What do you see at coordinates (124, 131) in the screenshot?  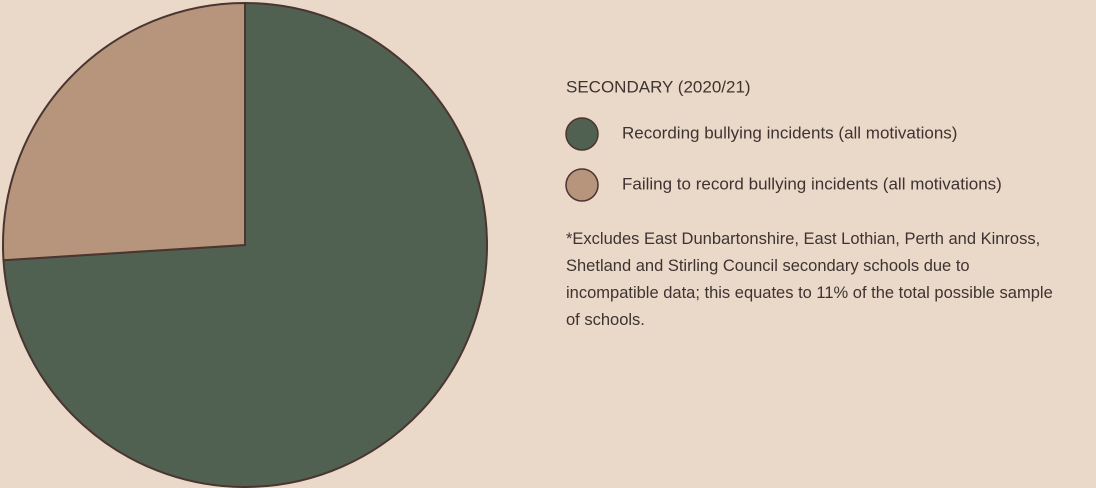 I see `pie-slice` at bounding box center [124, 131].